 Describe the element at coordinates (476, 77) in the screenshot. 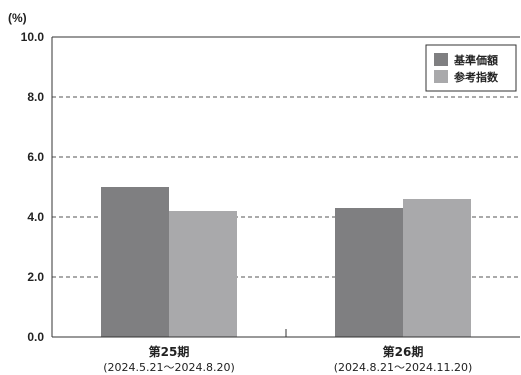

I see `legend-label-2: 参考指数` at that location.